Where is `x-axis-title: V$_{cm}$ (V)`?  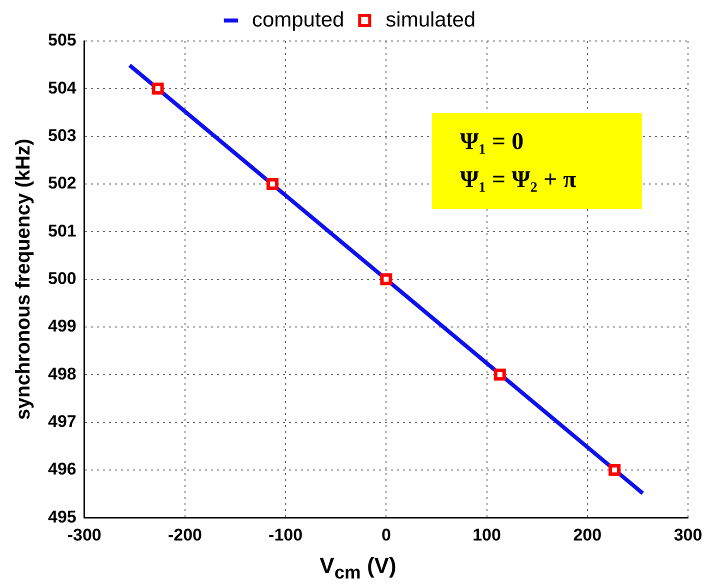 x-axis-title: V$_{cm}$ (V) is located at coordinates (358, 568).